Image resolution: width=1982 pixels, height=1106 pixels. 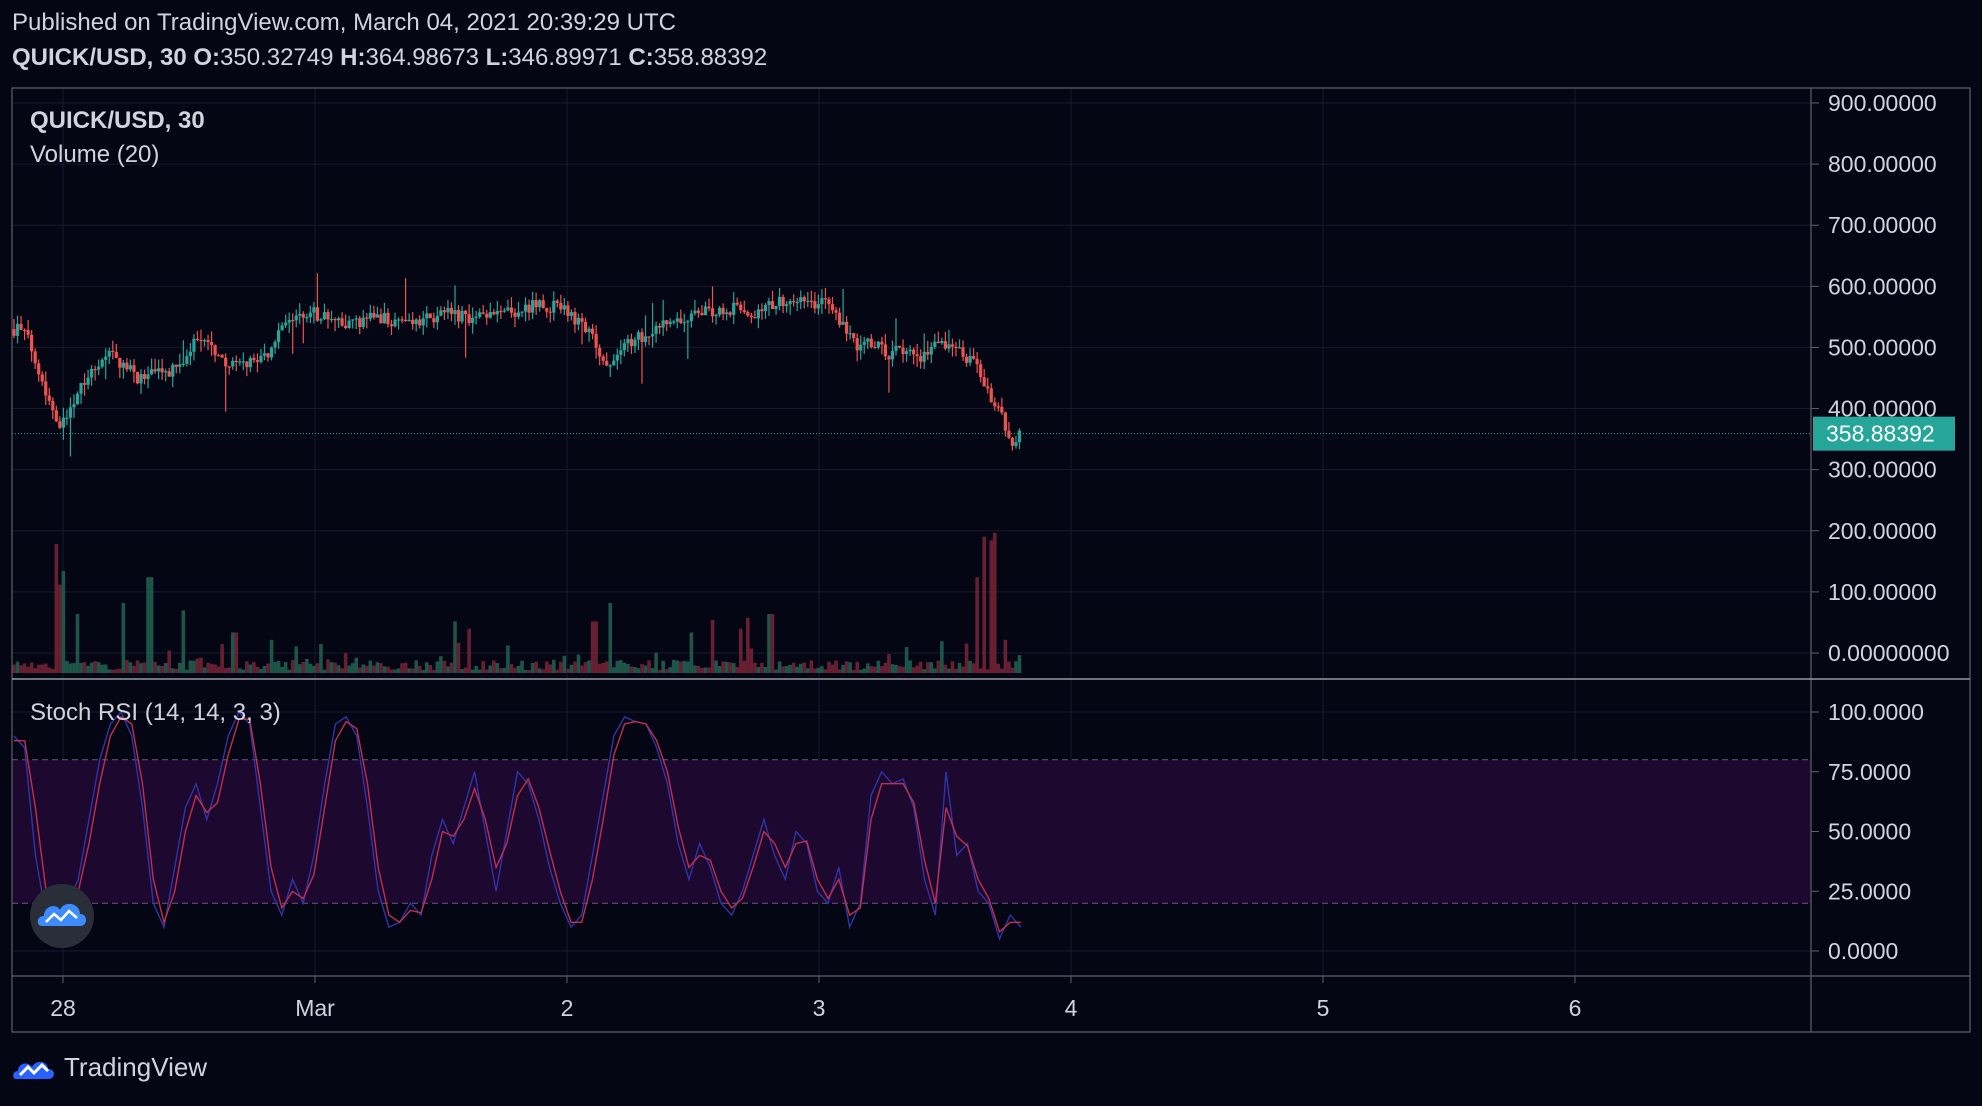 What do you see at coordinates (1882, 347) in the screenshot?
I see `price-tick-label: 500.00000` at bounding box center [1882, 347].